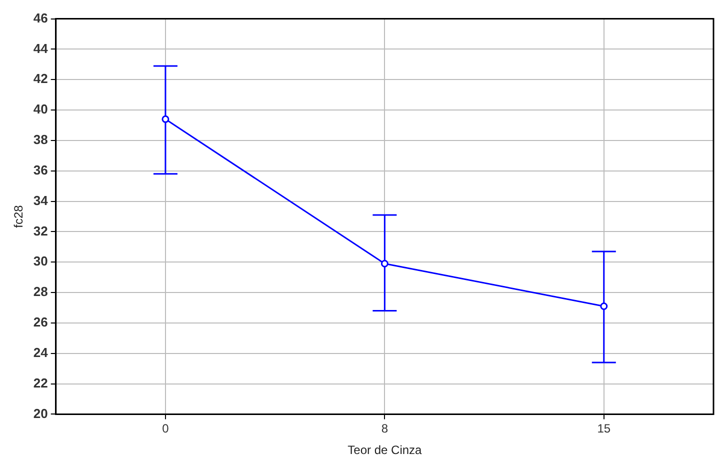 This screenshot has width=727, height=470. I want to click on y-tick-label: 38, so click(40, 140).